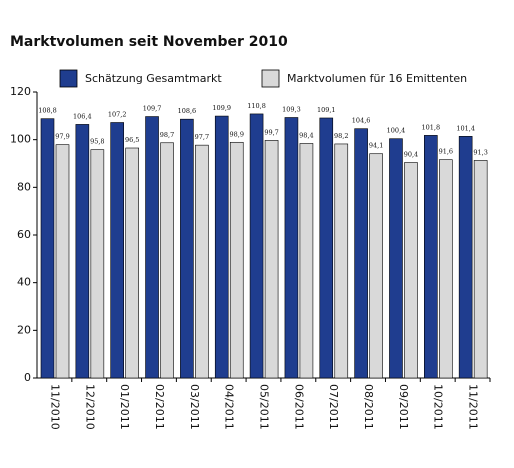 The height and width of the screenshot is (468, 514). Describe the element at coordinates (47, 111) in the screenshot. I see `value-label: 108,8` at that location.